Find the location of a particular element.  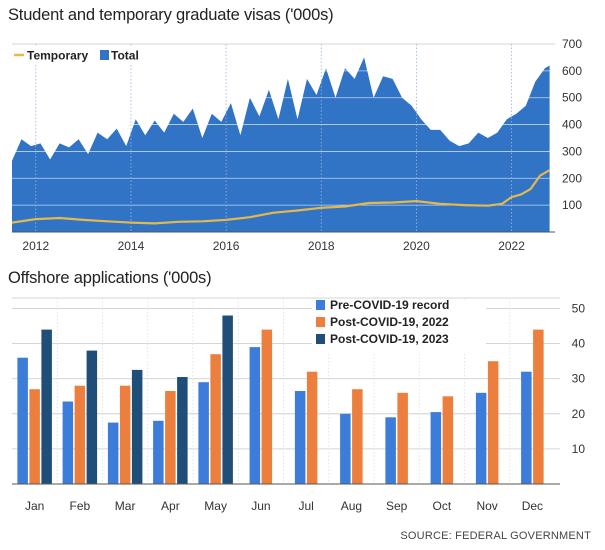

x-tick-label: Sep is located at coordinates (397, 506).